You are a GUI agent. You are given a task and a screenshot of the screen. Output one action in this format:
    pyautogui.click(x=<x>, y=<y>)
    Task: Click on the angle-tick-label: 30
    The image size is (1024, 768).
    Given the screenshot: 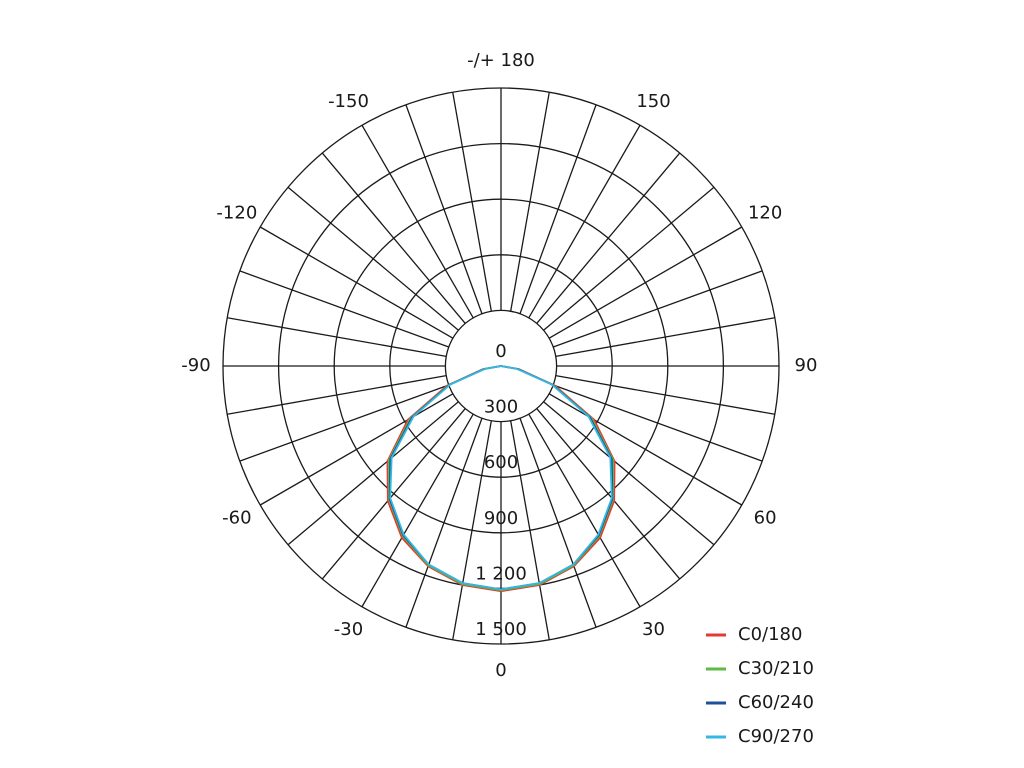 What is the action you would take?
    pyautogui.click(x=653, y=629)
    